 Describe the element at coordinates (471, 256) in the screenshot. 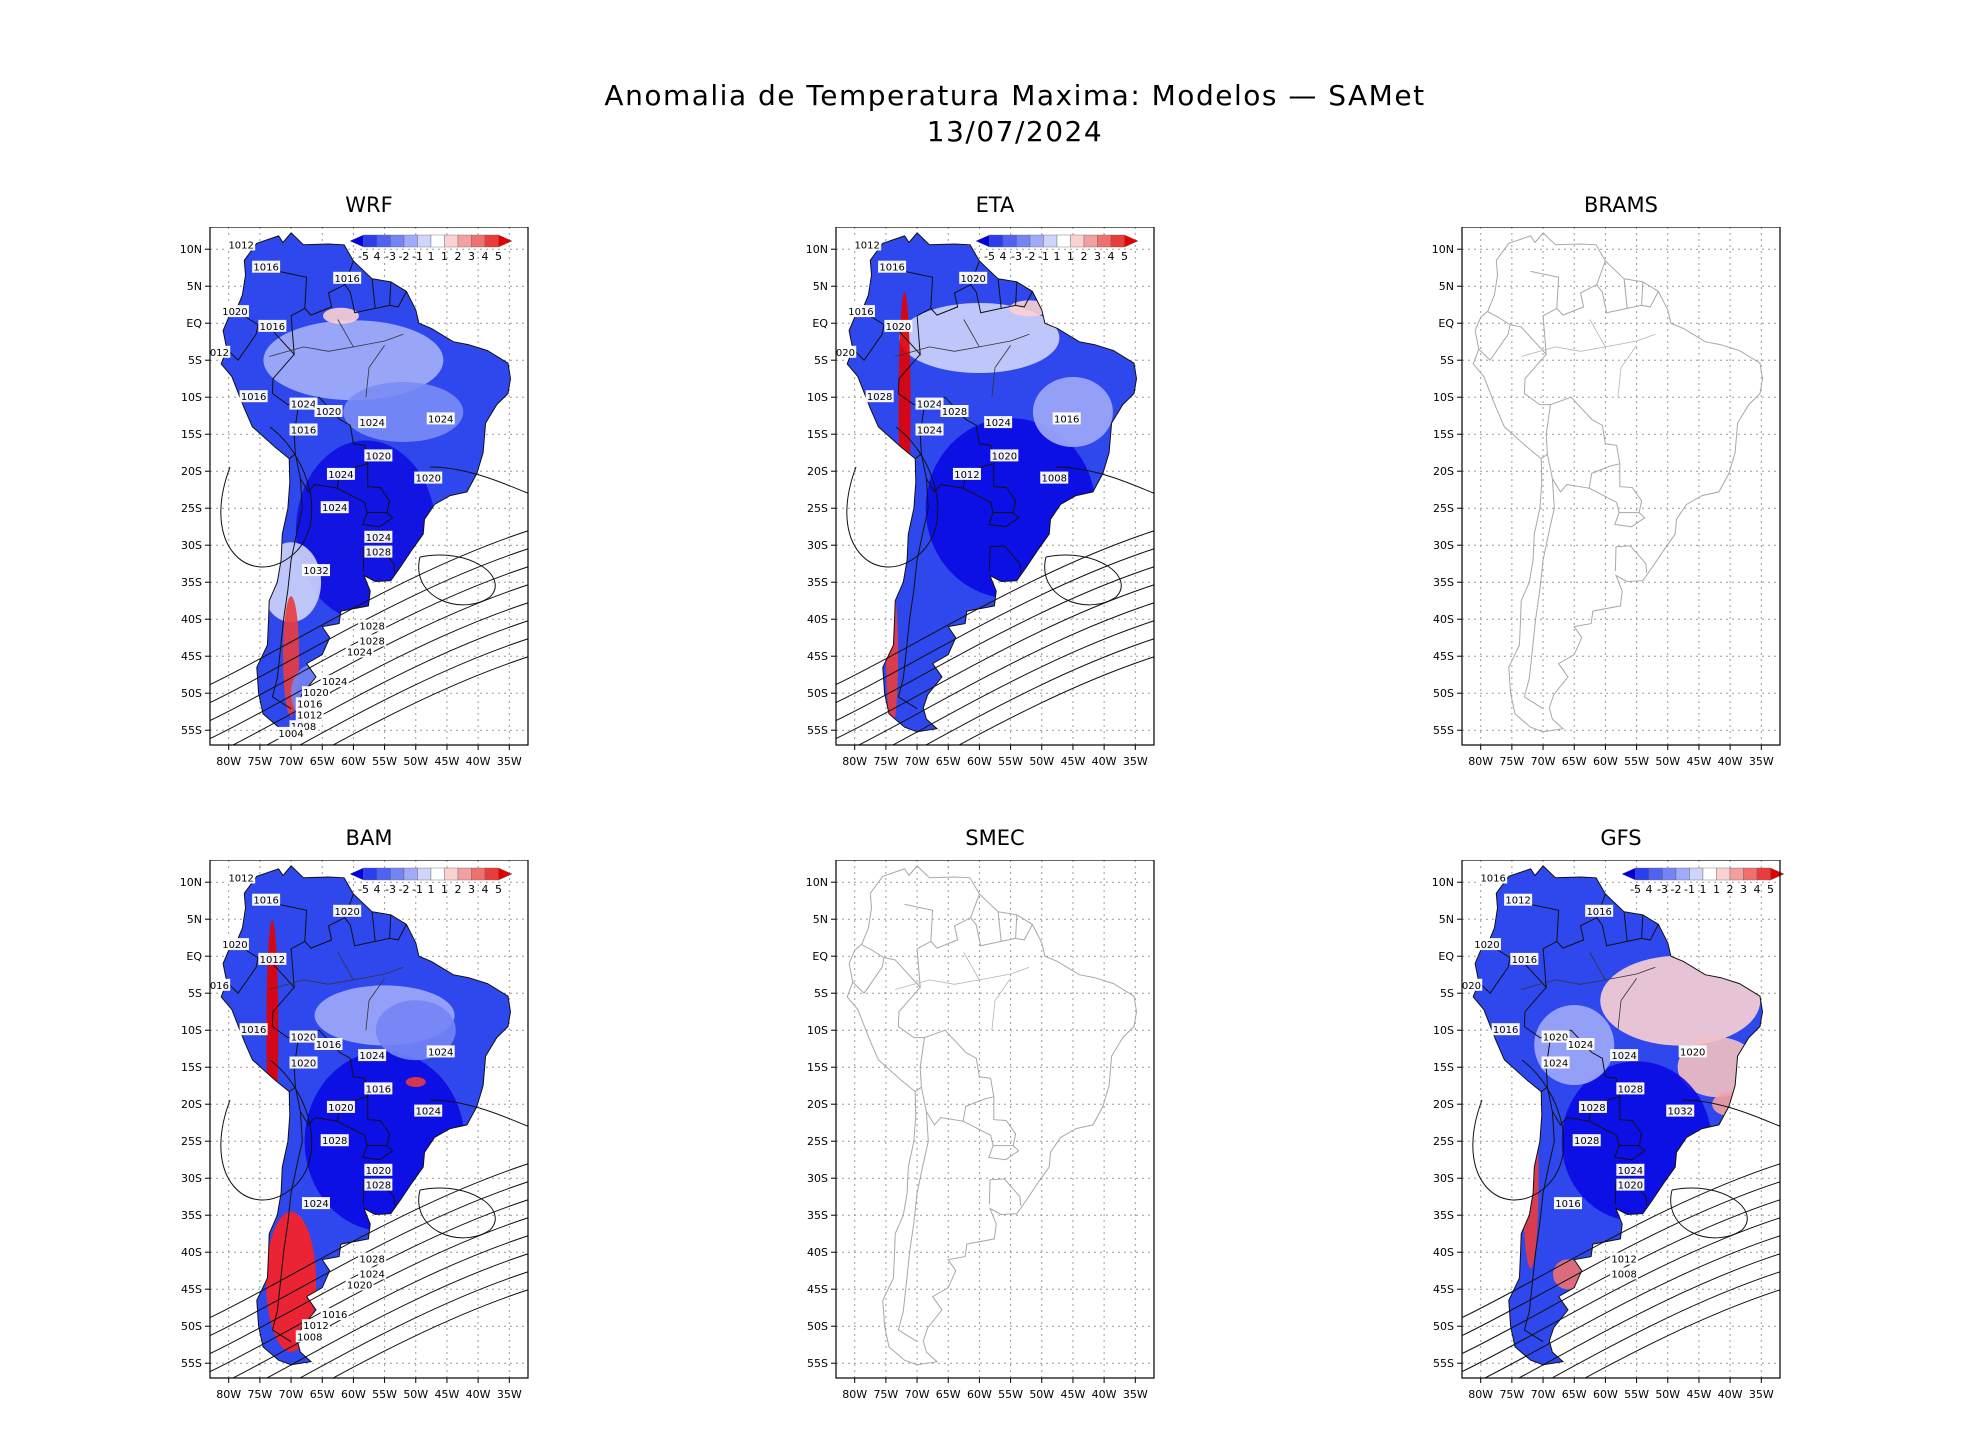

I see `colorbar-label: 3` at that location.